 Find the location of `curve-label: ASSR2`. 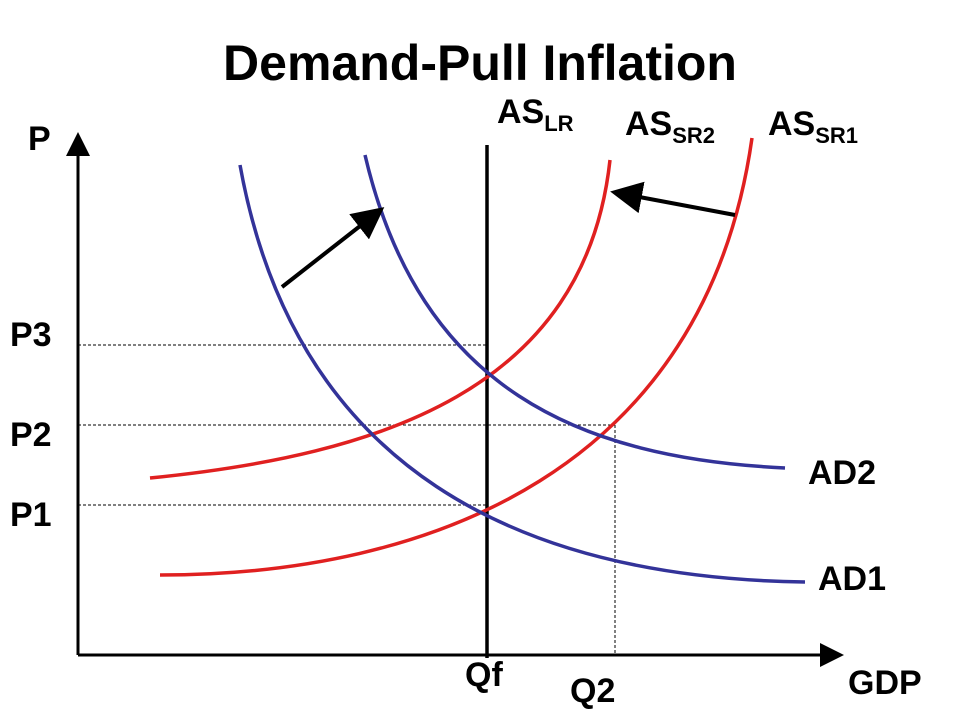

curve-label: ASSR2 is located at coordinates (670, 126).